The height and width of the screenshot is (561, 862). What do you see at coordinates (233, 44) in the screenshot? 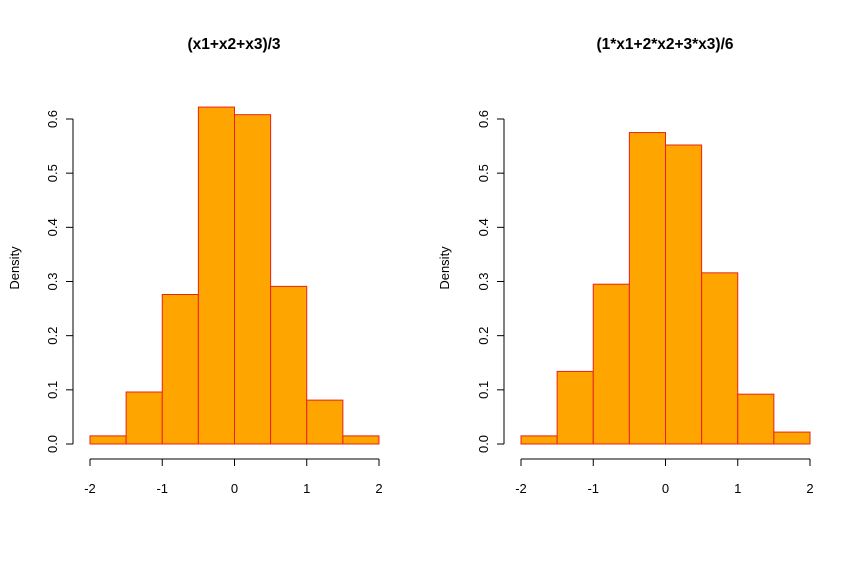
I see `chart-title: (x1+x2+x3)/3` at bounding box center [233, 44].